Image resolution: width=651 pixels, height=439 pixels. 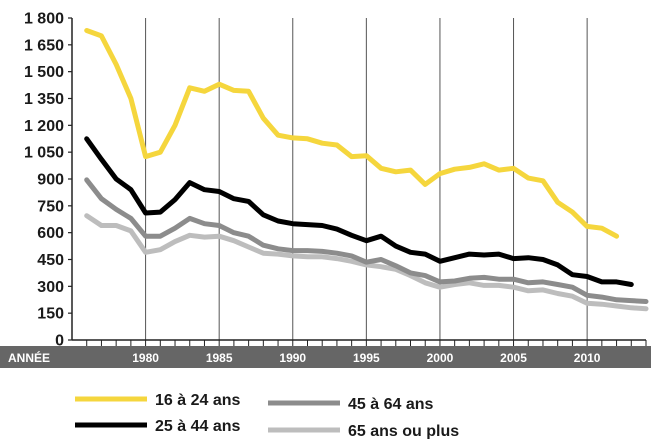 I want to click on legend-label-0: 16 à 24 ans, so click(x=198, y=400).